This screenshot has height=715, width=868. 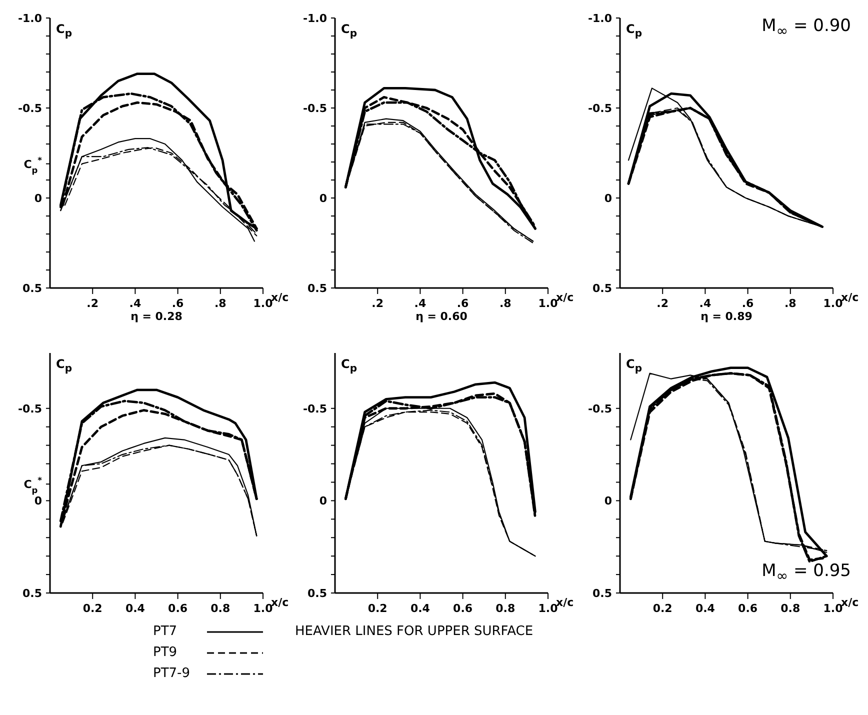 I want to click on legend-label: PT7, so click(x=165, y=631).